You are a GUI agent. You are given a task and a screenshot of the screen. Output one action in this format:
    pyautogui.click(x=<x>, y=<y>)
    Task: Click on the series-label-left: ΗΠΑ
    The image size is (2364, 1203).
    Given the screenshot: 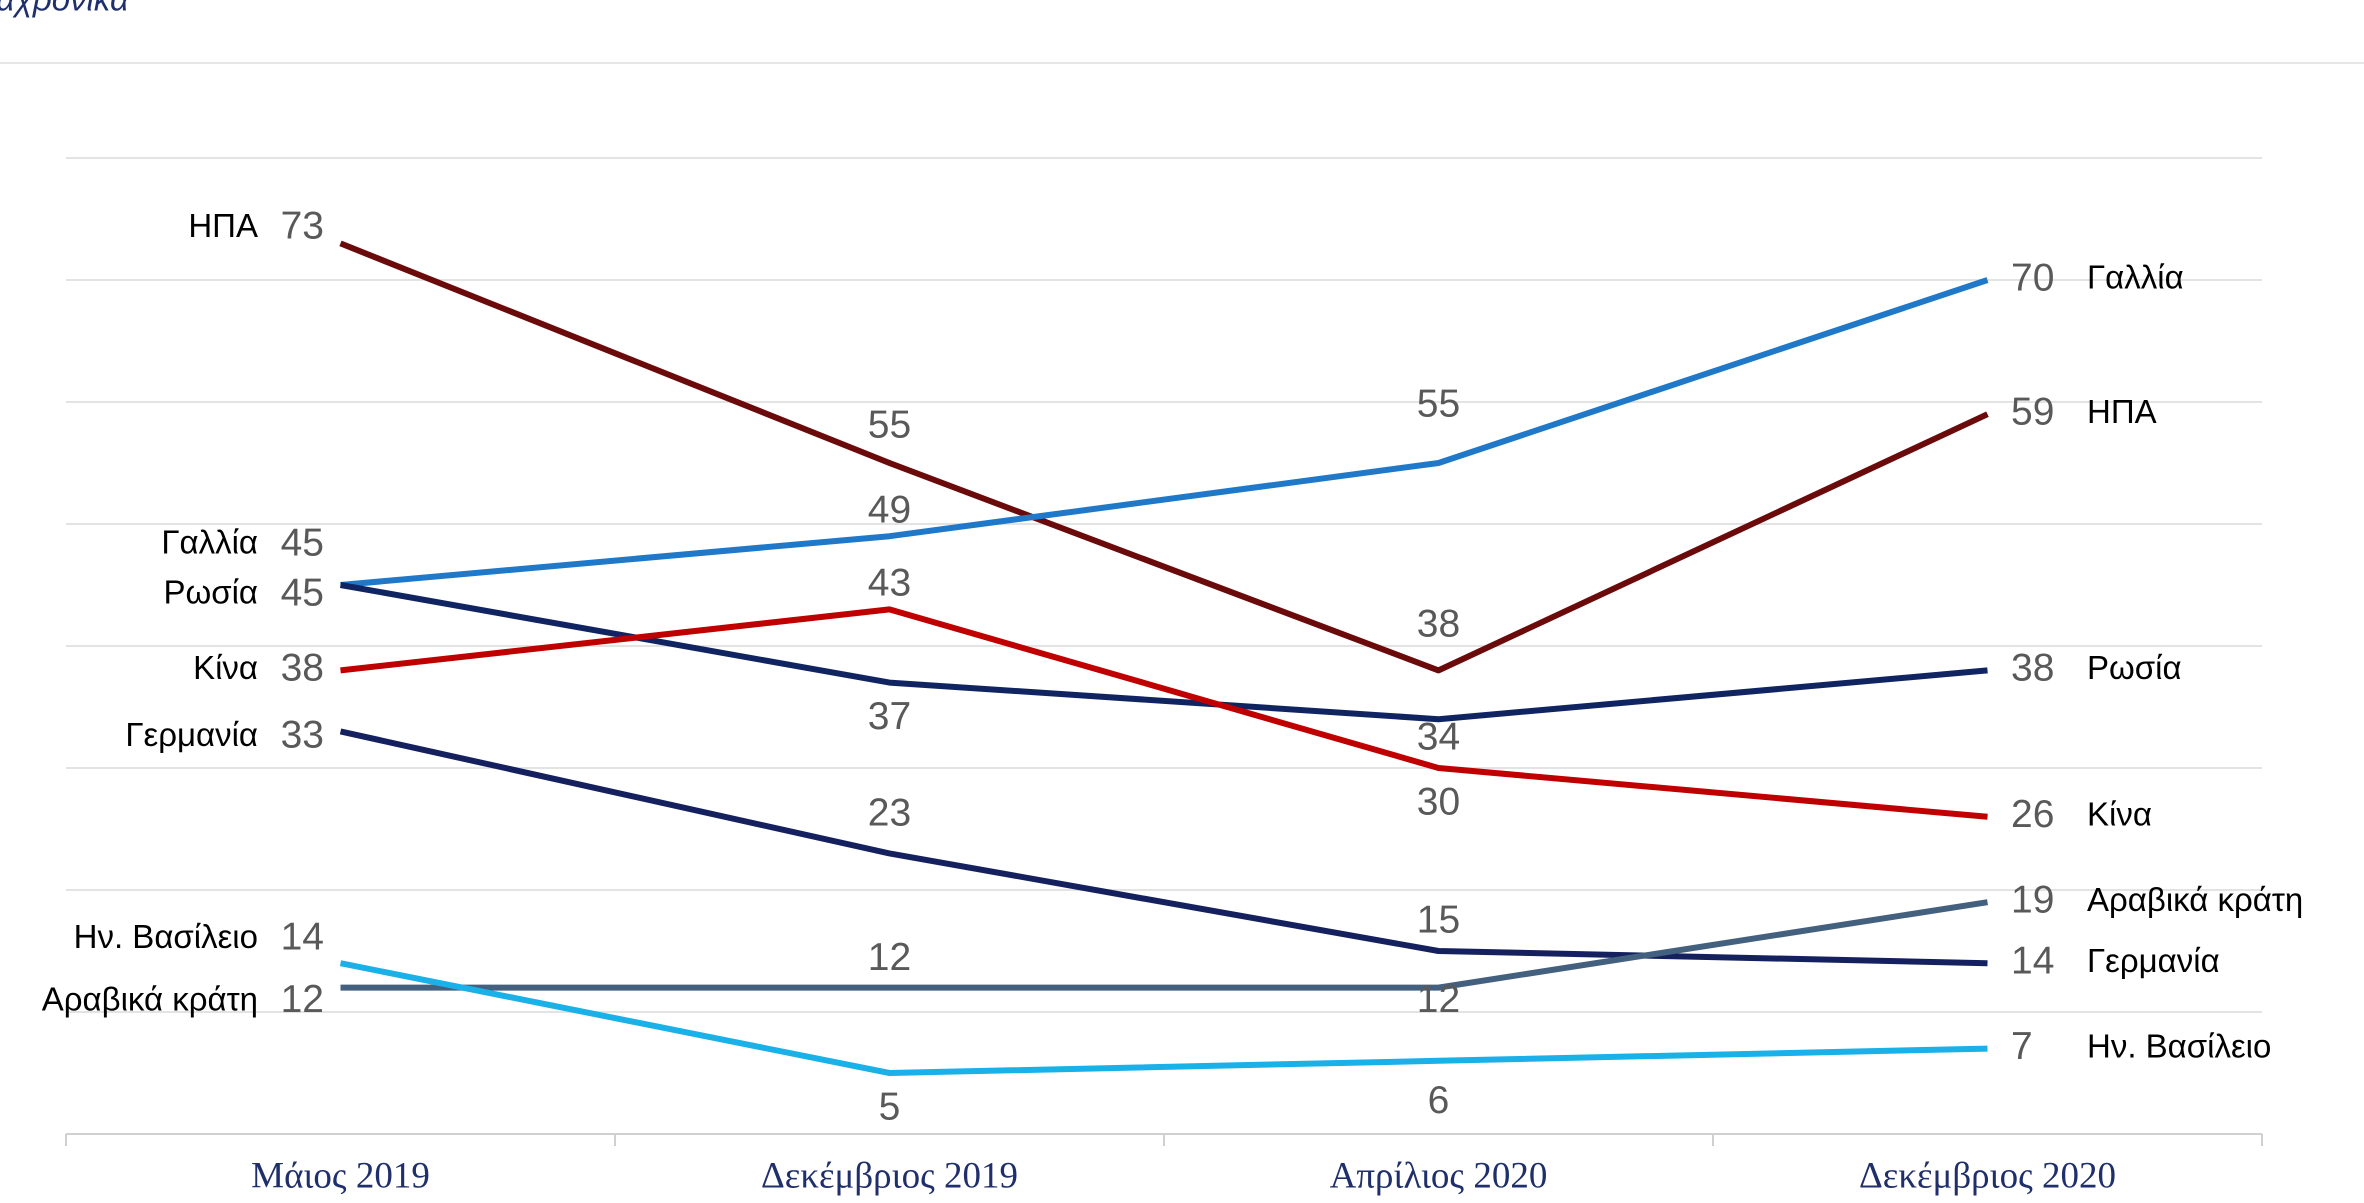 What is the action you would take?
    pyautogui.click(x=223, y=225)
    